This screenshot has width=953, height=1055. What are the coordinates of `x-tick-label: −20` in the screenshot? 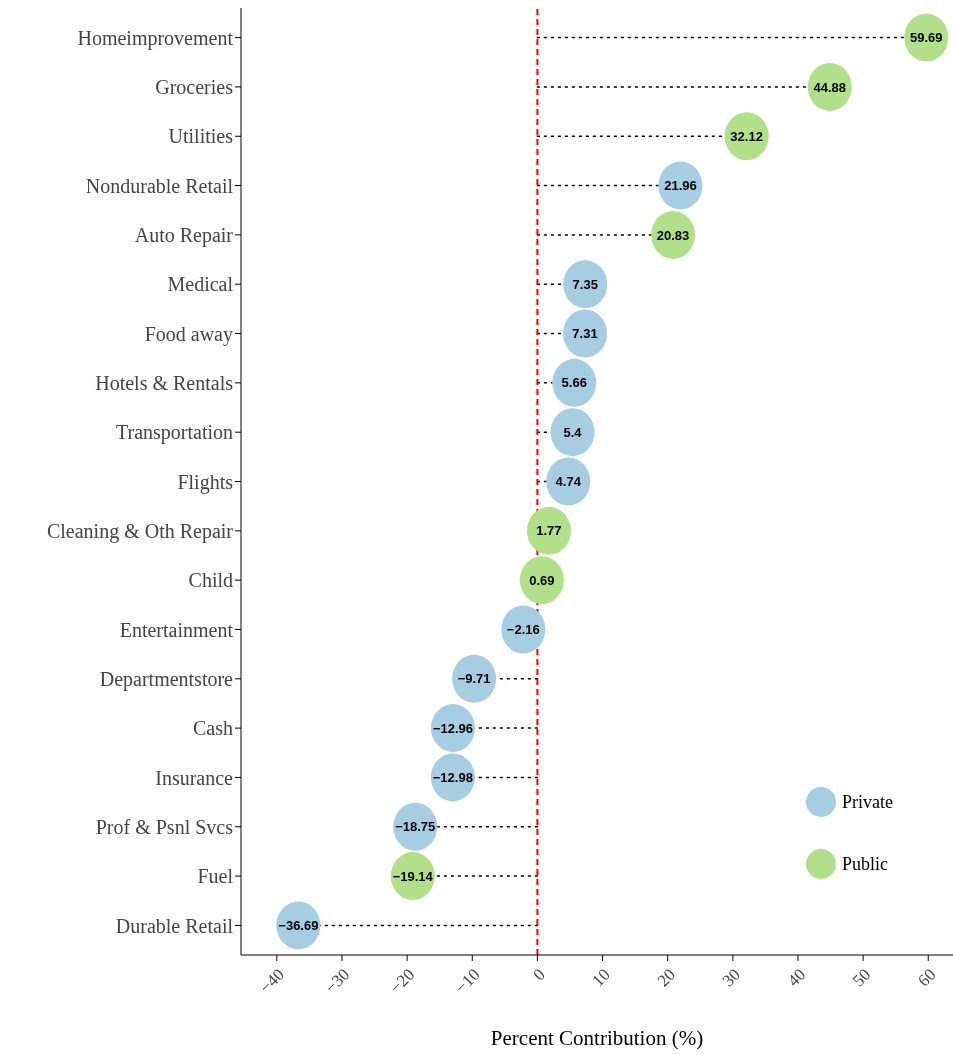 It's located at (402, 981).